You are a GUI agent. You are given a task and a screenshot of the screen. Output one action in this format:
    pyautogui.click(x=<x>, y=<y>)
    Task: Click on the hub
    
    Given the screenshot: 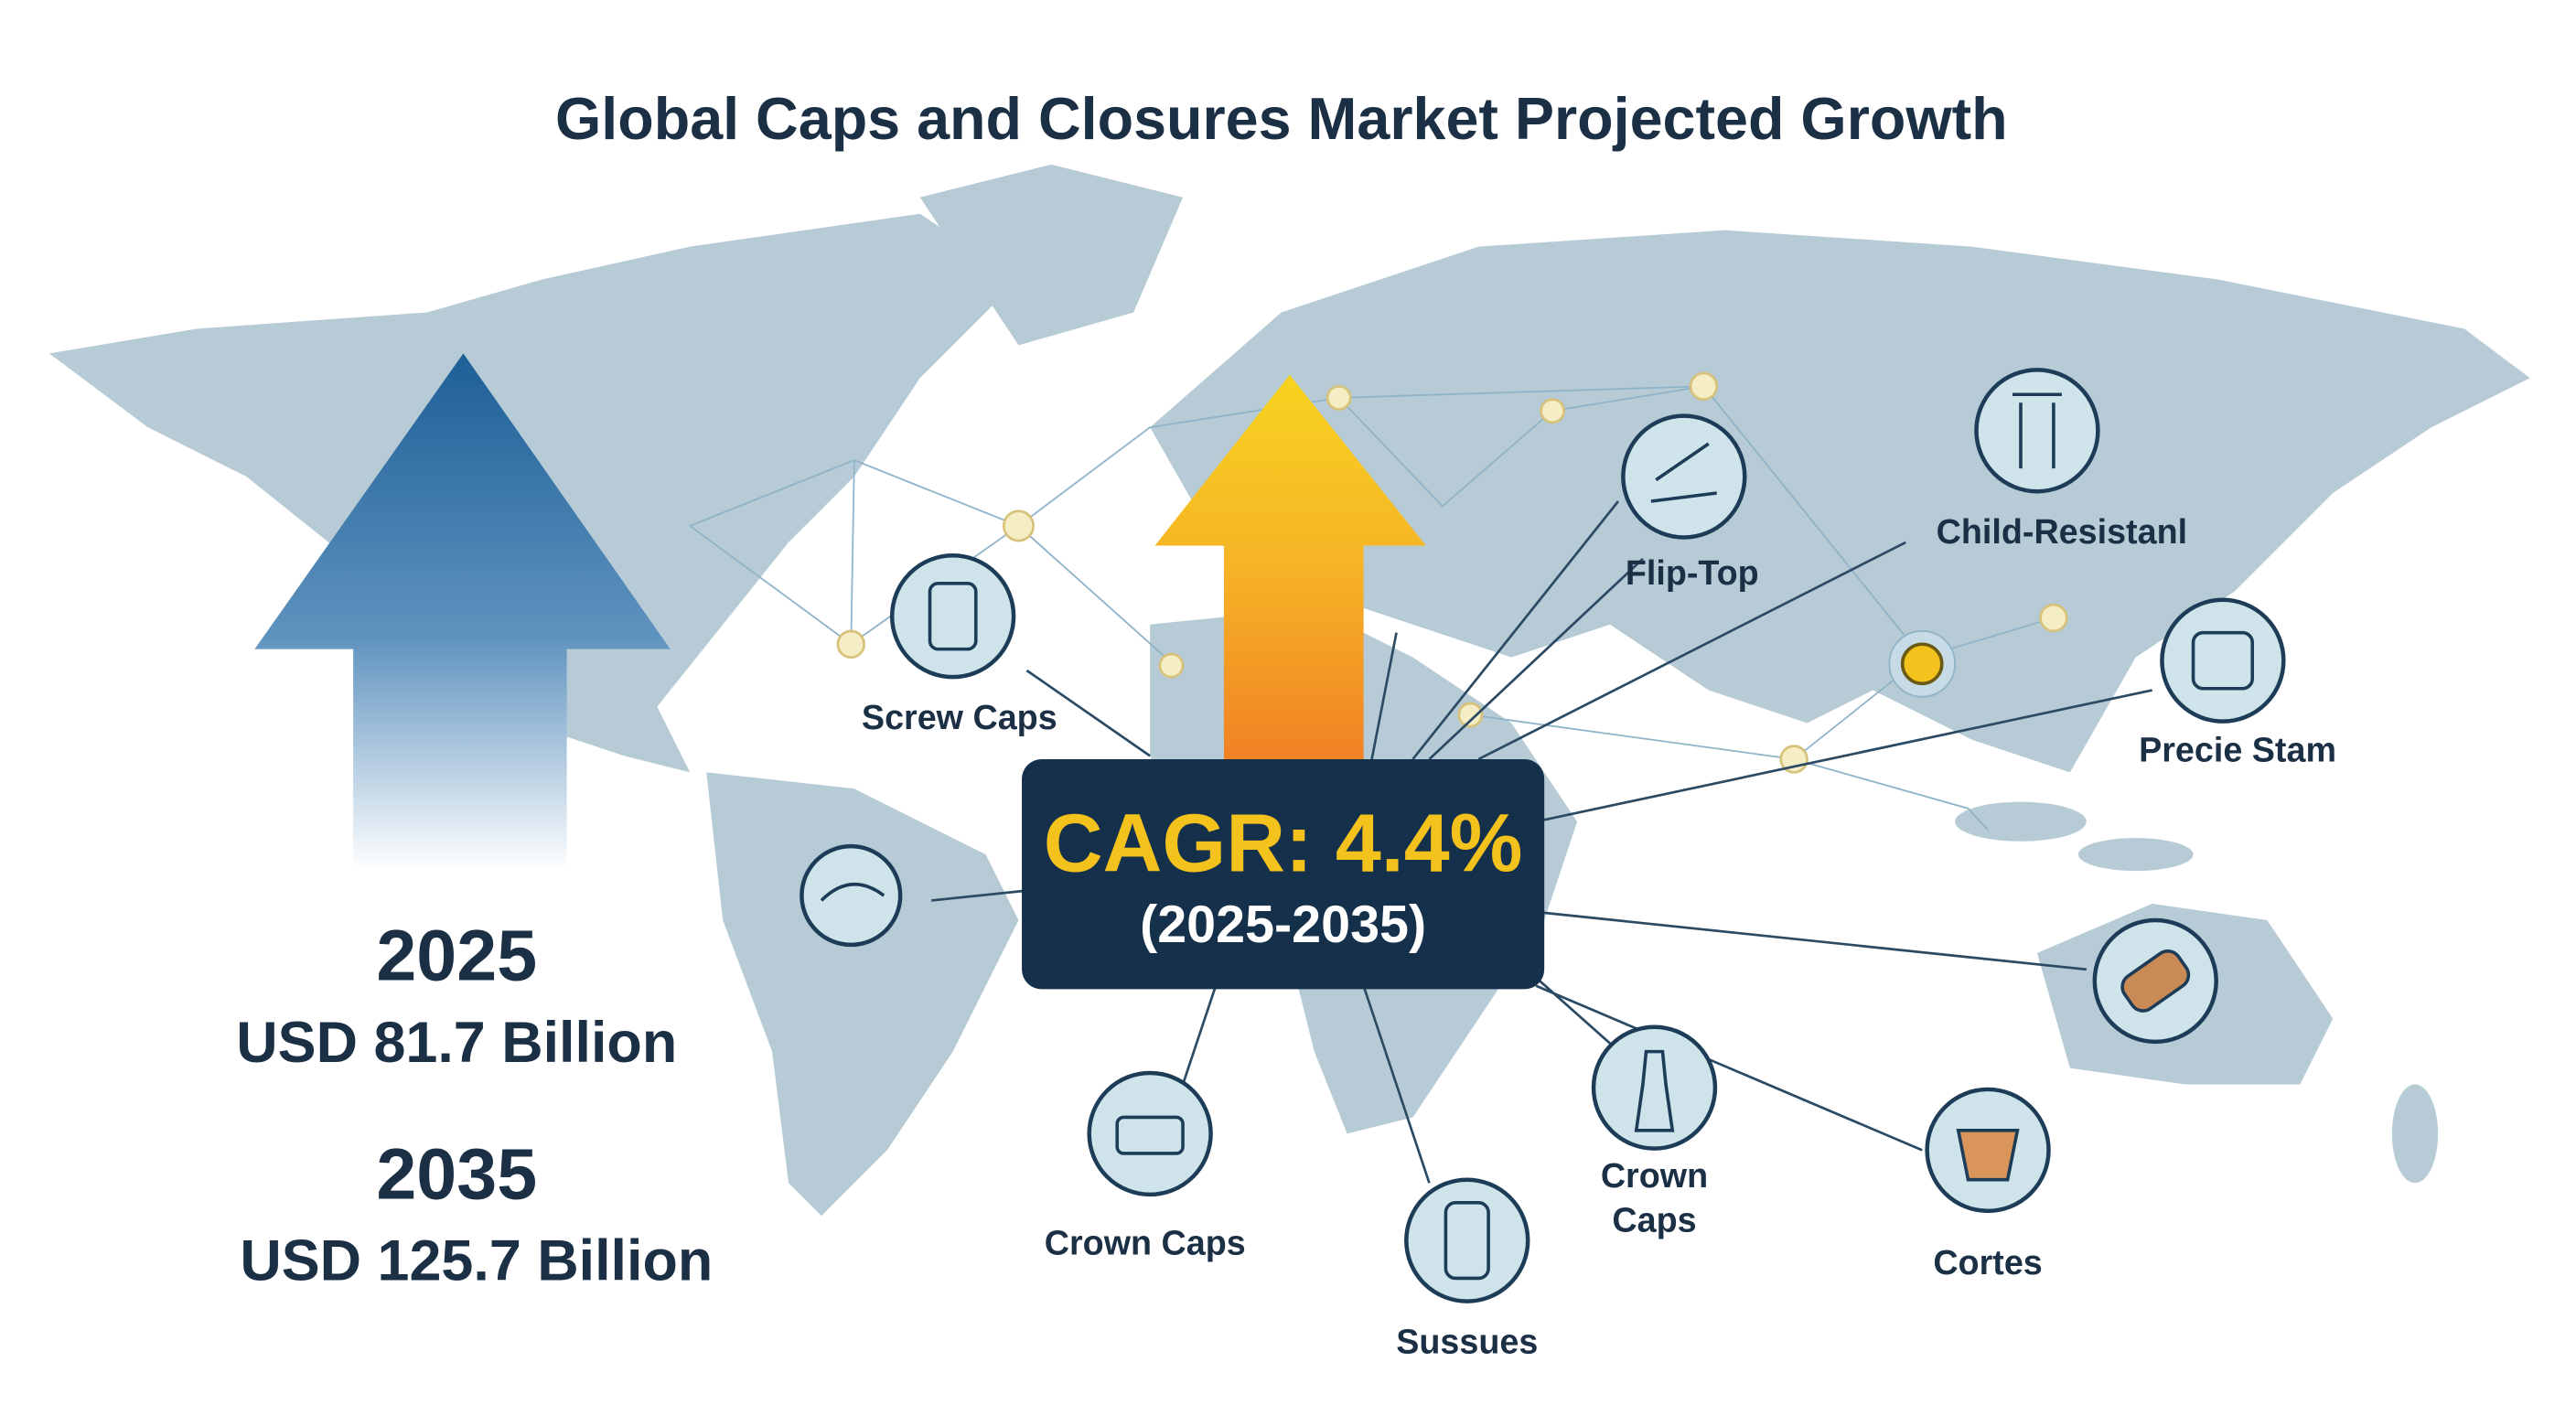 What is the action you would take?
    pyautogui.click(x=1922, y=664)
    